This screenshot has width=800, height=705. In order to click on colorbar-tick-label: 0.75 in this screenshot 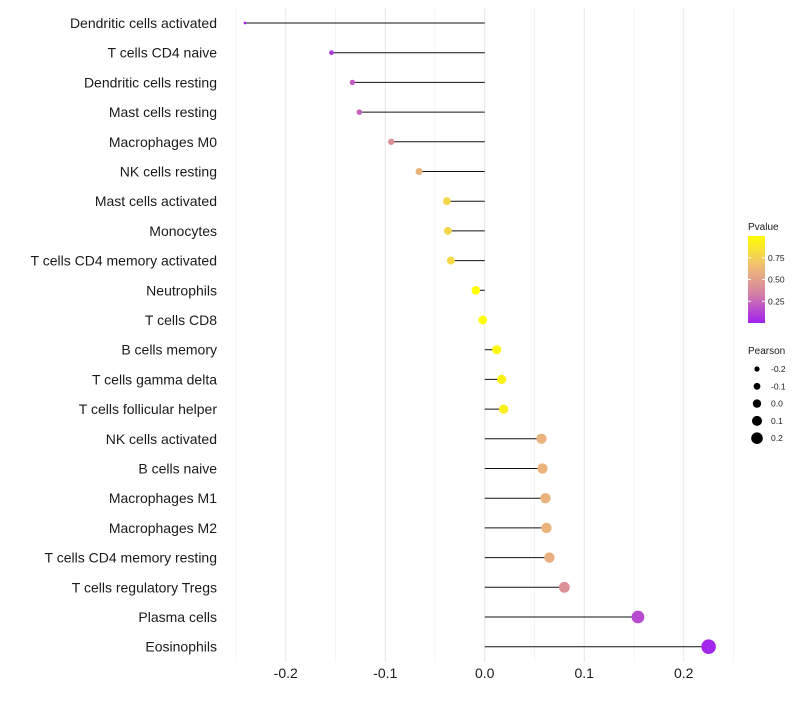, I will do `click(776, 258)`.